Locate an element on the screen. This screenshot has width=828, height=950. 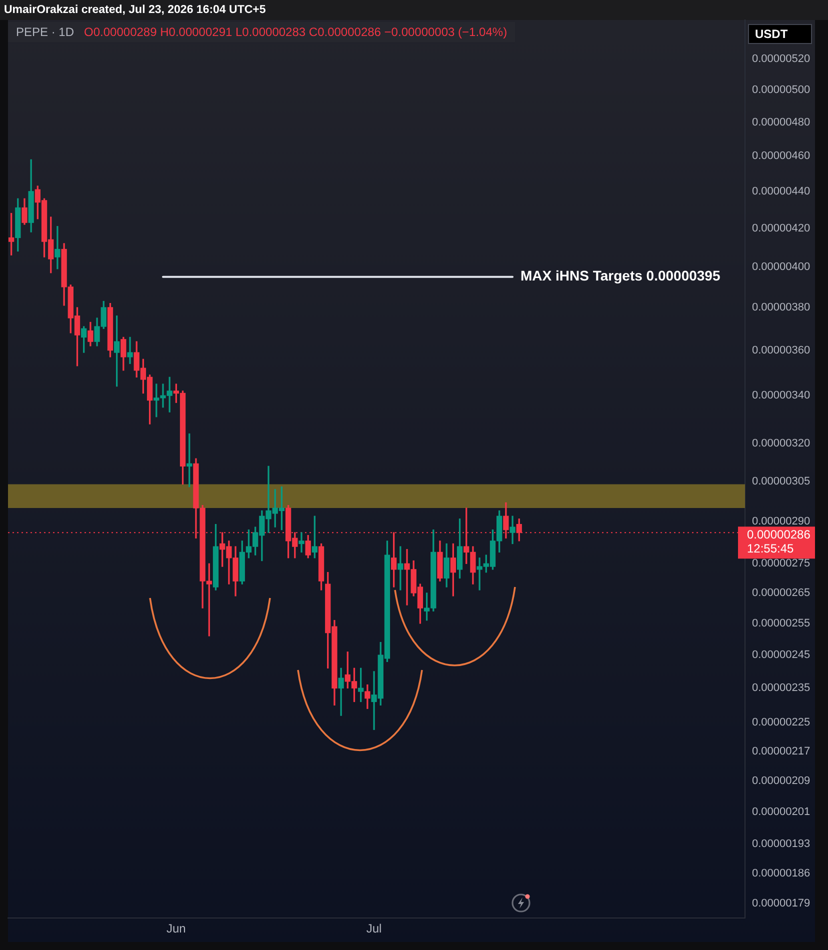
y-tick-label: 0.00000193 is located at coordinates (781, 844).